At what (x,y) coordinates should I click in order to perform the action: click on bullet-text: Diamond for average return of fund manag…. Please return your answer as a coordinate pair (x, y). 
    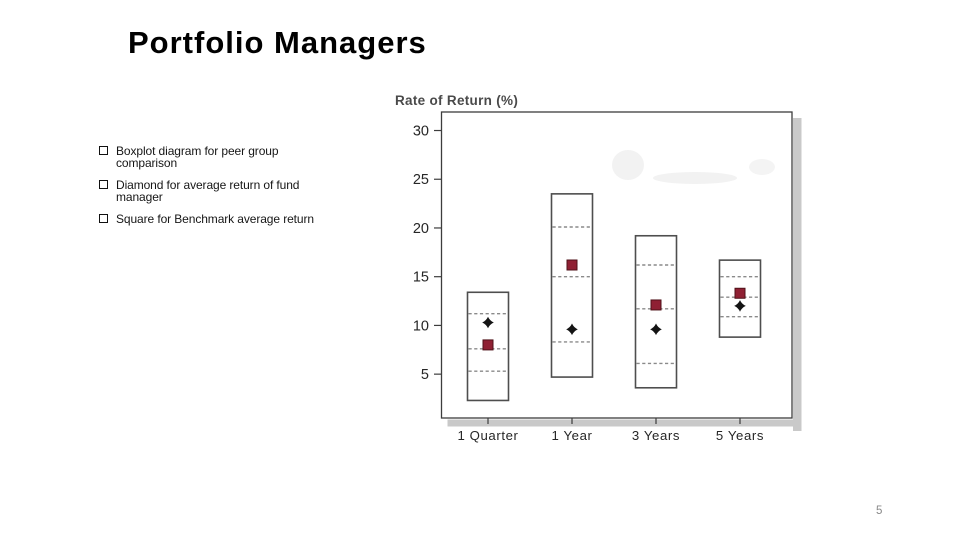
    Looking at the image, I should click on (208, 191).